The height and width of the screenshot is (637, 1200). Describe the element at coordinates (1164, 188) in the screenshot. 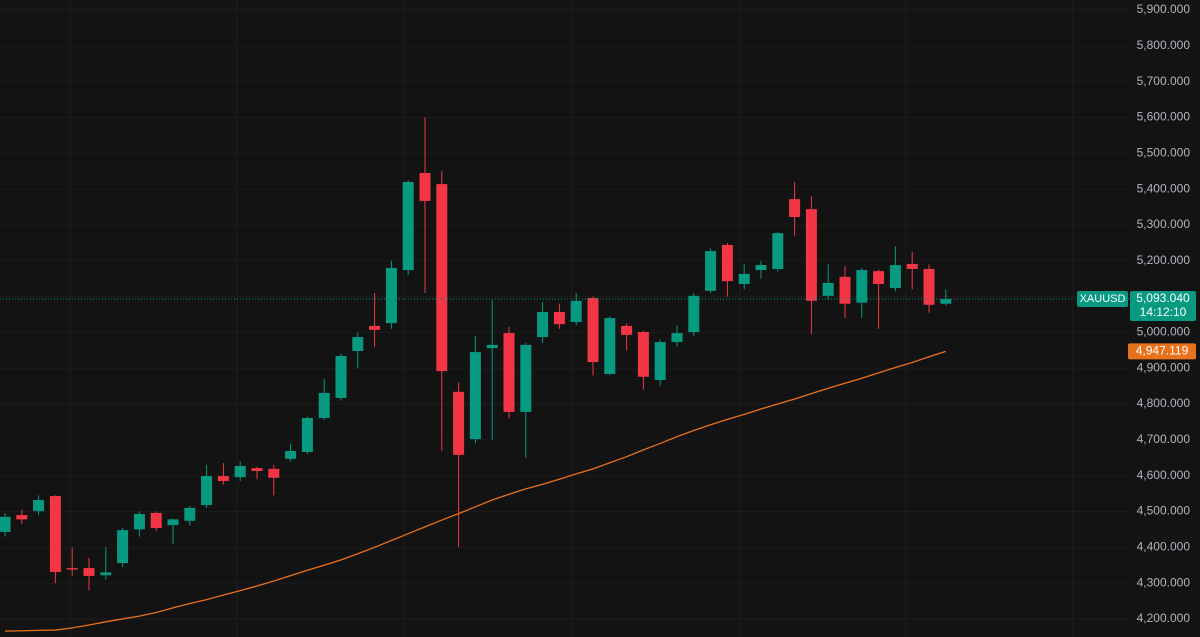

I see `y-tick-label: 5,400.000` at that location.